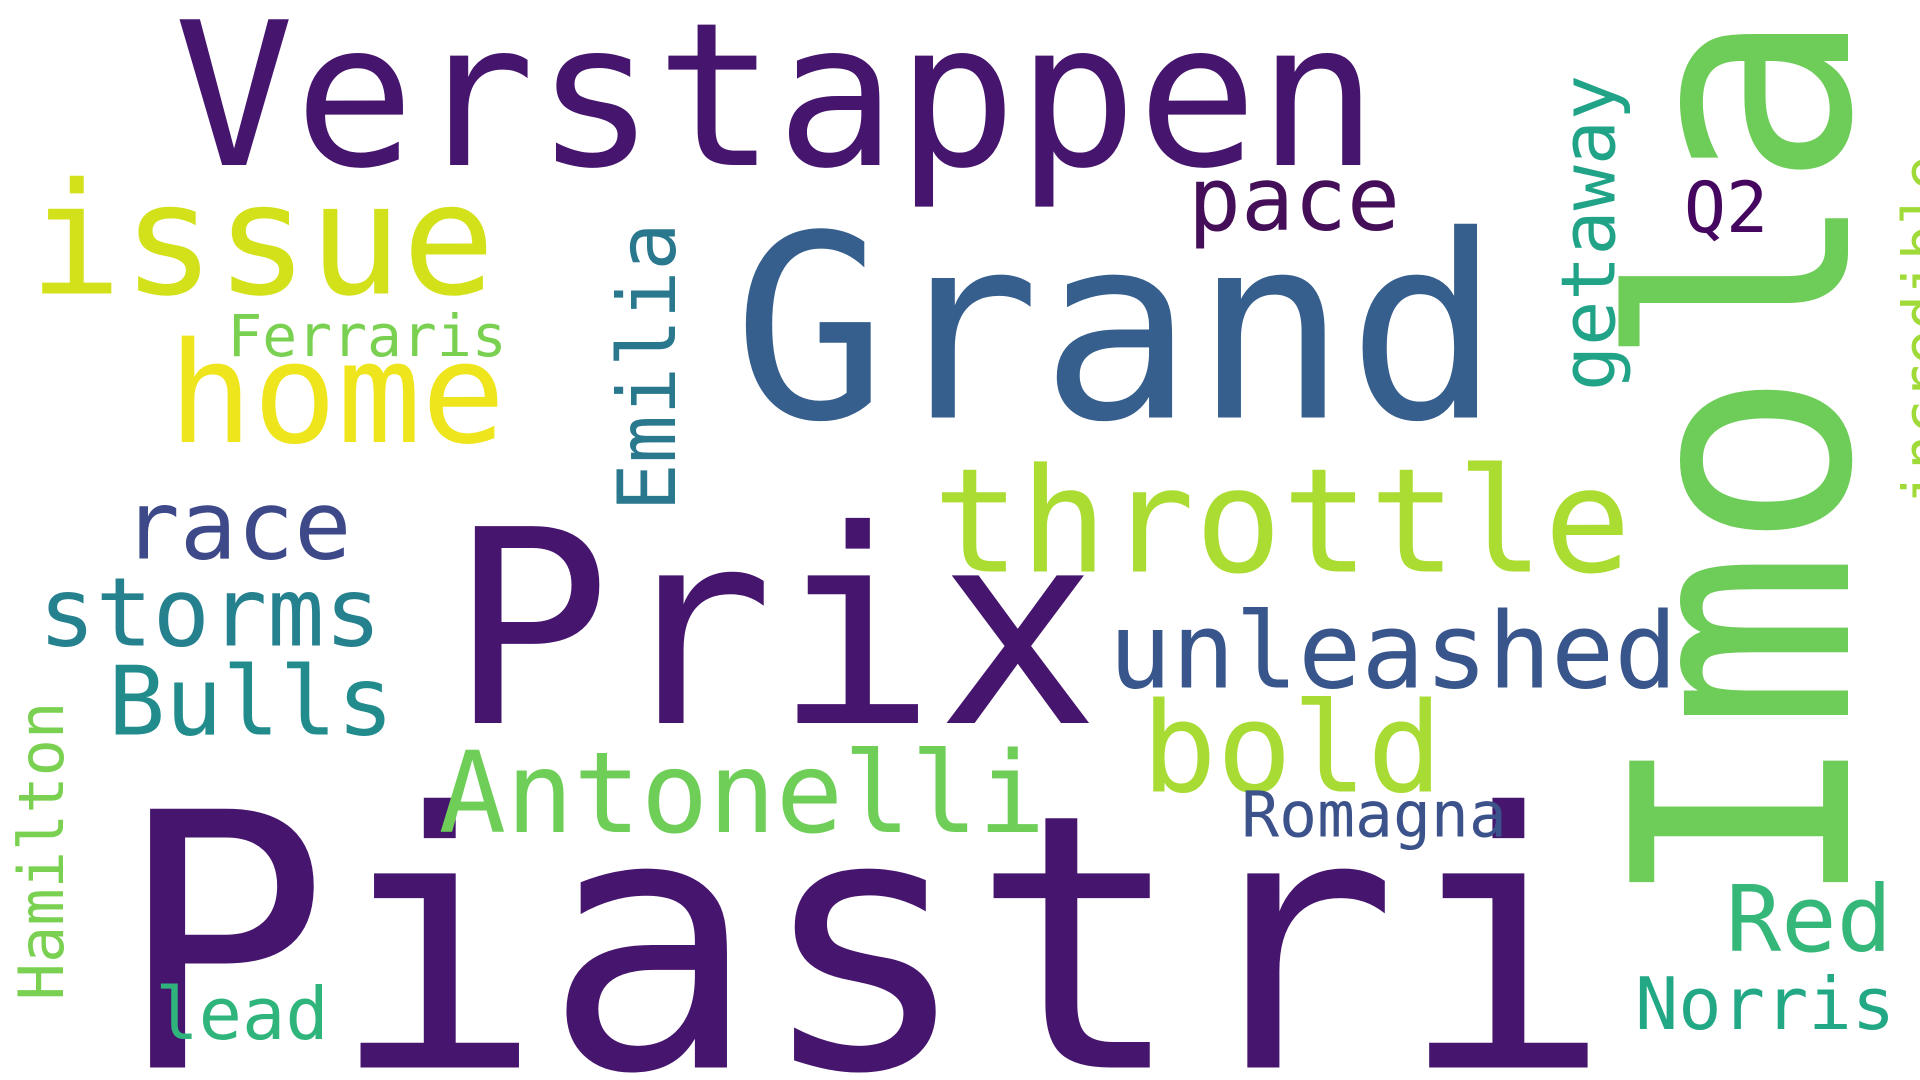  I want to click on word-storms: storms, so click(210, 613).